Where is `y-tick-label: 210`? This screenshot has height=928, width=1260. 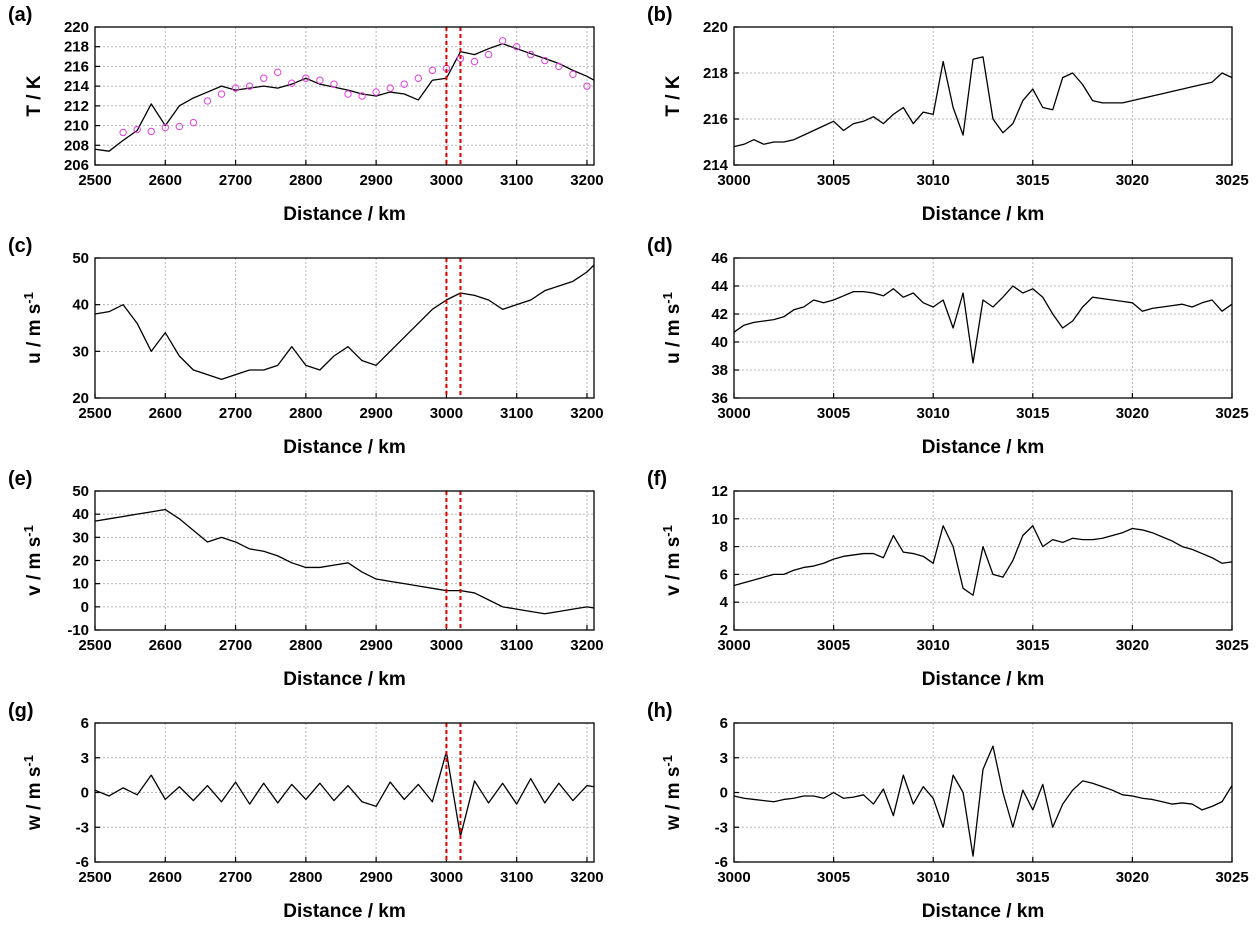
y-tick-label: 210 is located at coordinates (76, 126).